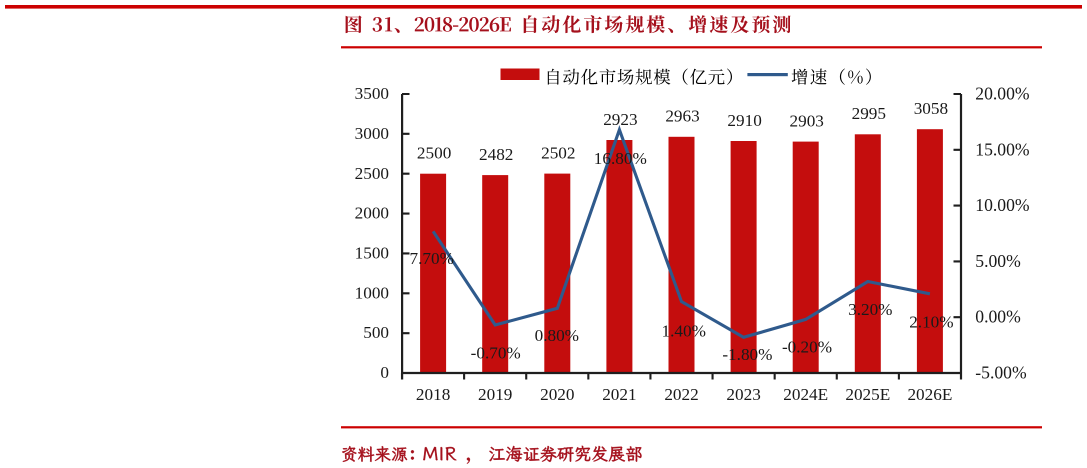 Image resolution: width=1087 pixels, height=468 pixels. What do you see at coordinates (496, 154) in the screenshot?
I see `svg-text: 2482` at bounding box center [496, 154].